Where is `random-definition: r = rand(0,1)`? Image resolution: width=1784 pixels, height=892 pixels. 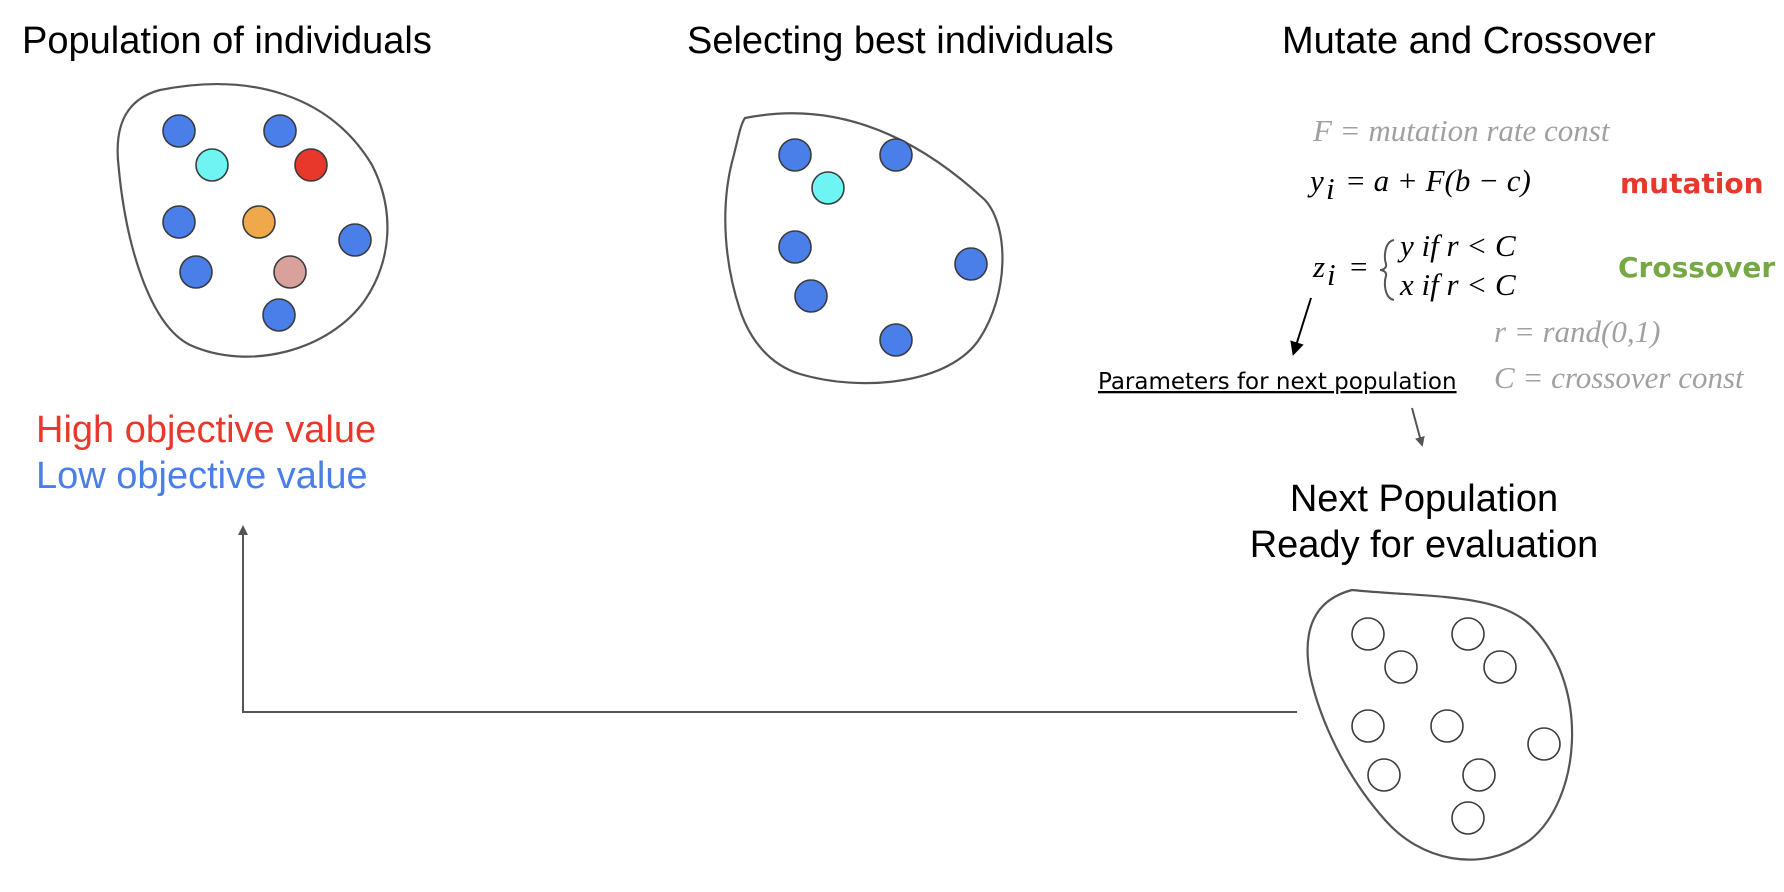
random-definition: r = rand(0,1) is located at coordinates (1577, 331).